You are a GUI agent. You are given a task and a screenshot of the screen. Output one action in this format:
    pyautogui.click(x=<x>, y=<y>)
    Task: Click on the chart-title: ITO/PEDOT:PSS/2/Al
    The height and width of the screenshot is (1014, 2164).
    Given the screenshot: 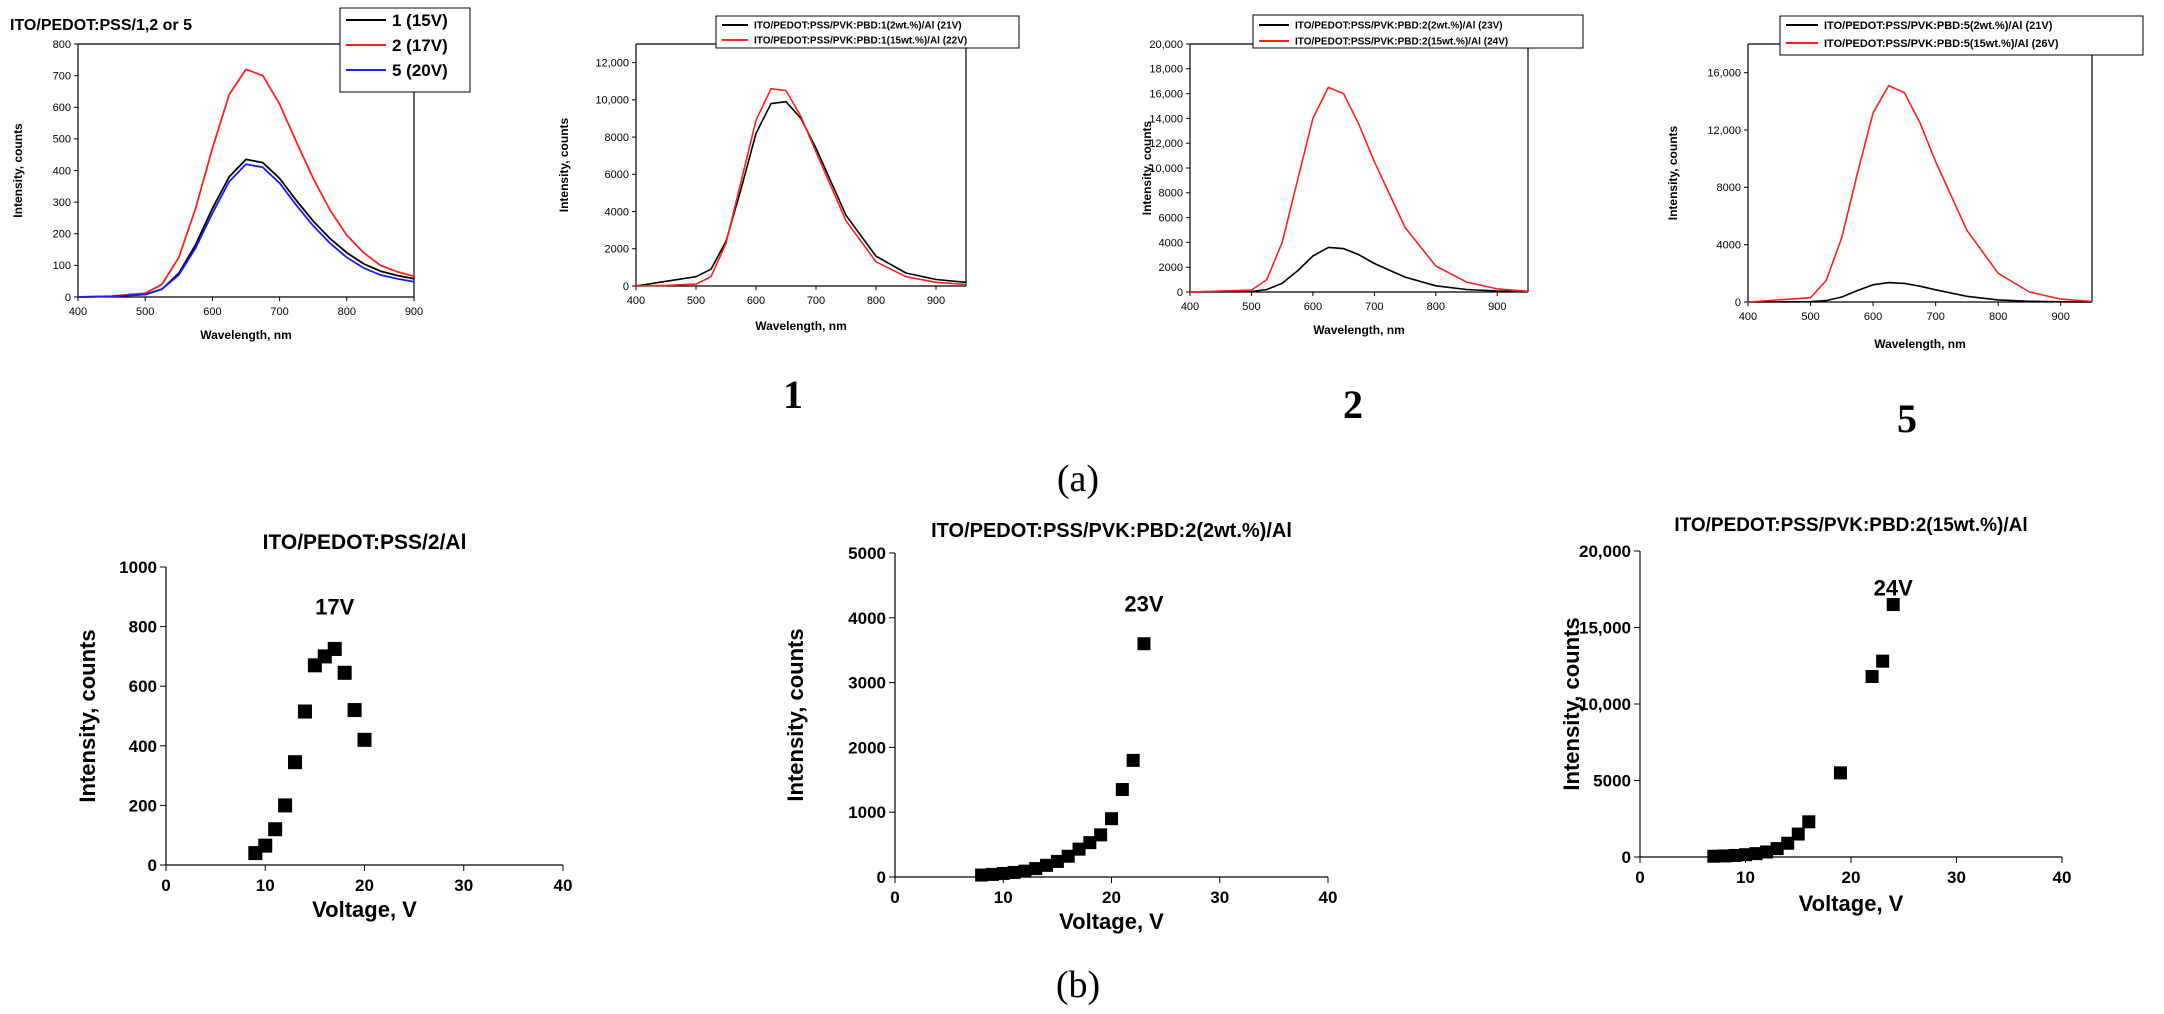 What is the action you would take?
    pyautogui.click(x=365, y=542)
    